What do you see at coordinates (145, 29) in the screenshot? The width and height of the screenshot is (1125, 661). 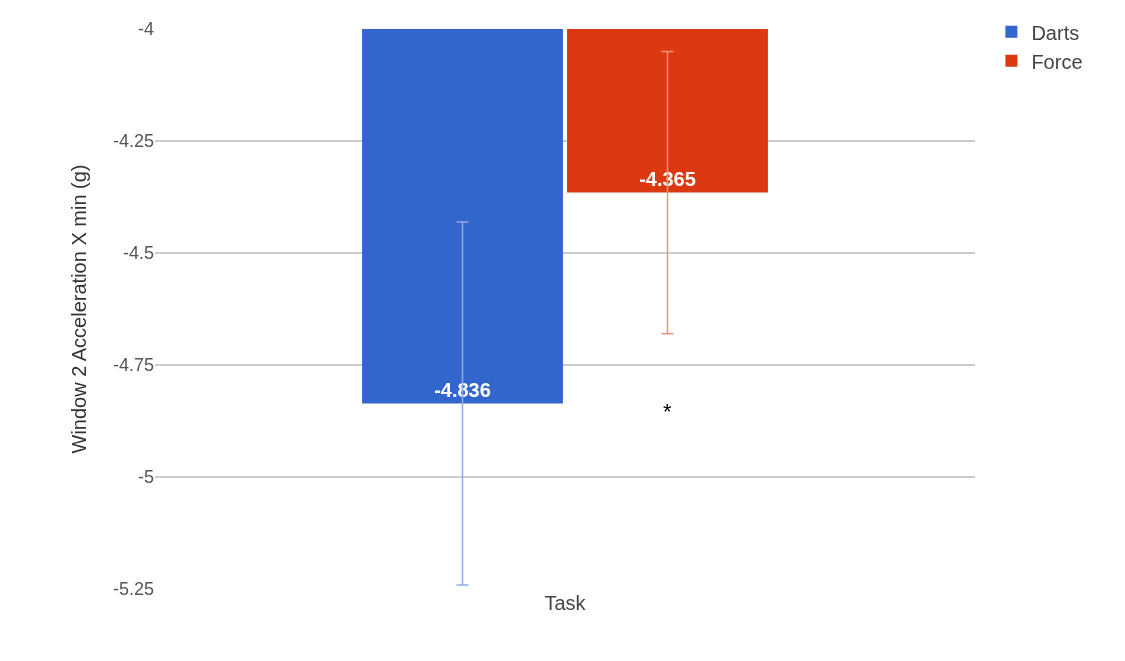 I see `y-tick-label: -4` at bounding box center [145, 29].